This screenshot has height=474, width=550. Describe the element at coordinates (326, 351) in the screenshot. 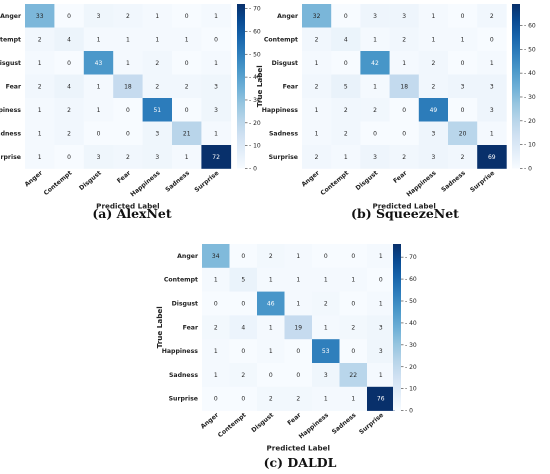

I see `cell-value: 53` at that location.